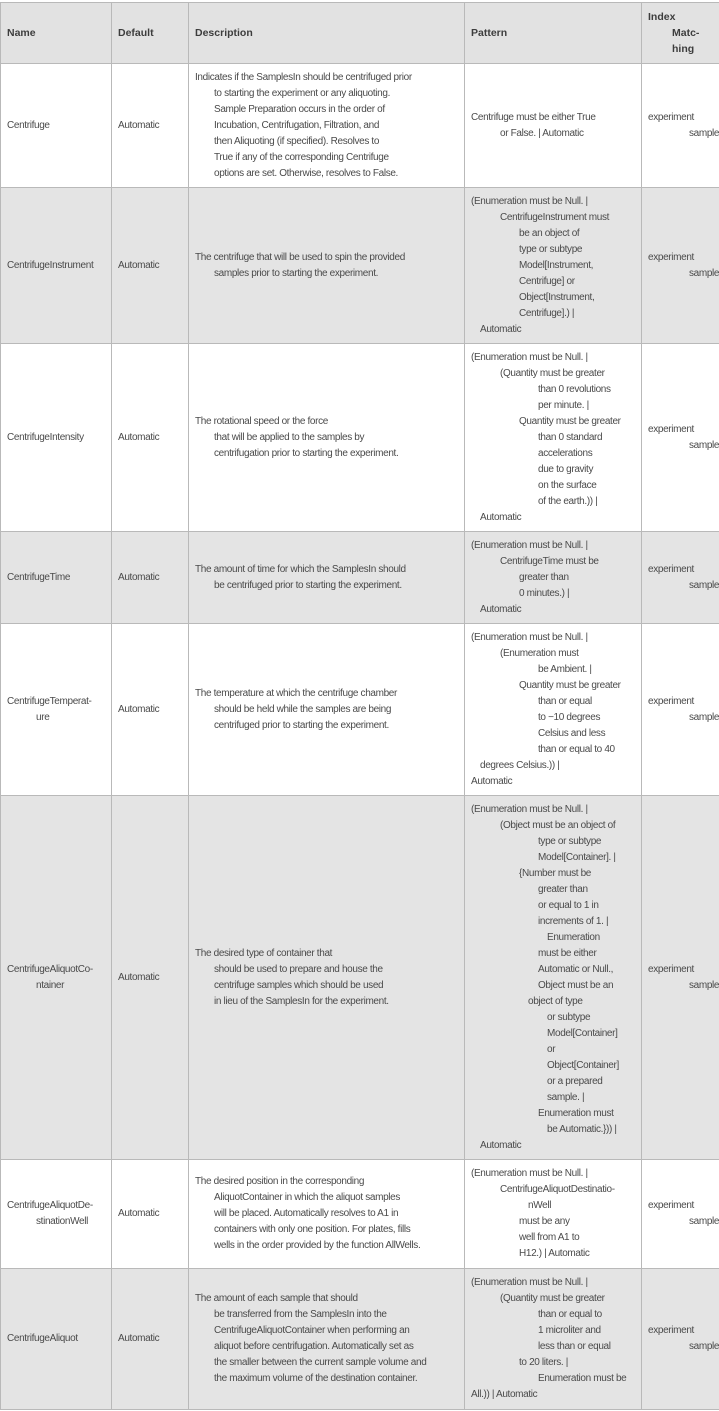 Image resolution: width=719 pixels, height=1411 pixels. What do you see at coordinates (569, 717) in the screenshot?
I see `pattern-cell-line: to −10 degrees` at bounding box center [569, 717].